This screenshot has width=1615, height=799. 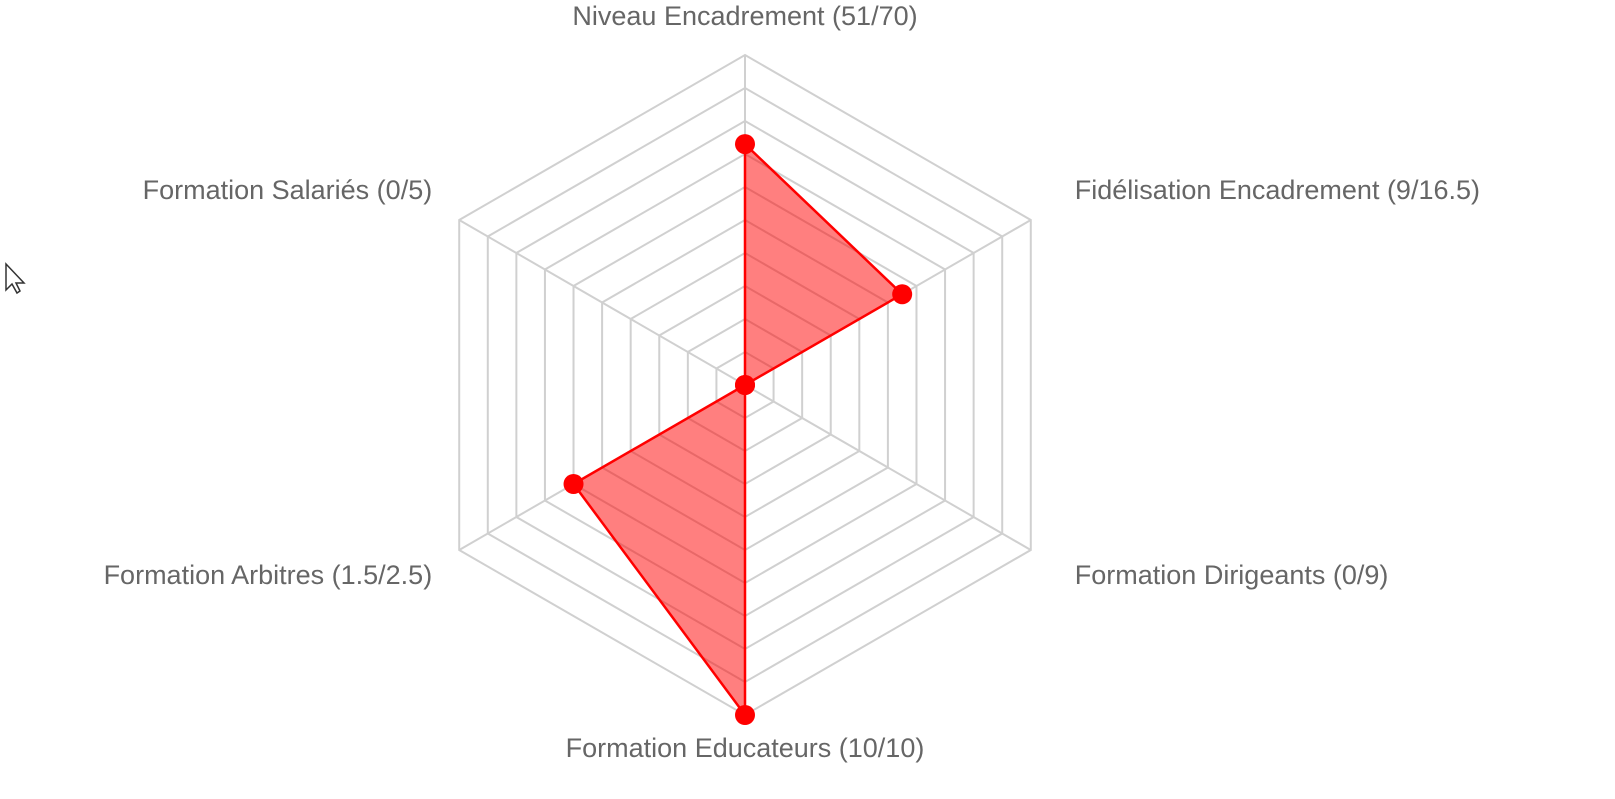 I want to click on axis-label: Formation Educateurs (10/10), so click(x=745, y=748).